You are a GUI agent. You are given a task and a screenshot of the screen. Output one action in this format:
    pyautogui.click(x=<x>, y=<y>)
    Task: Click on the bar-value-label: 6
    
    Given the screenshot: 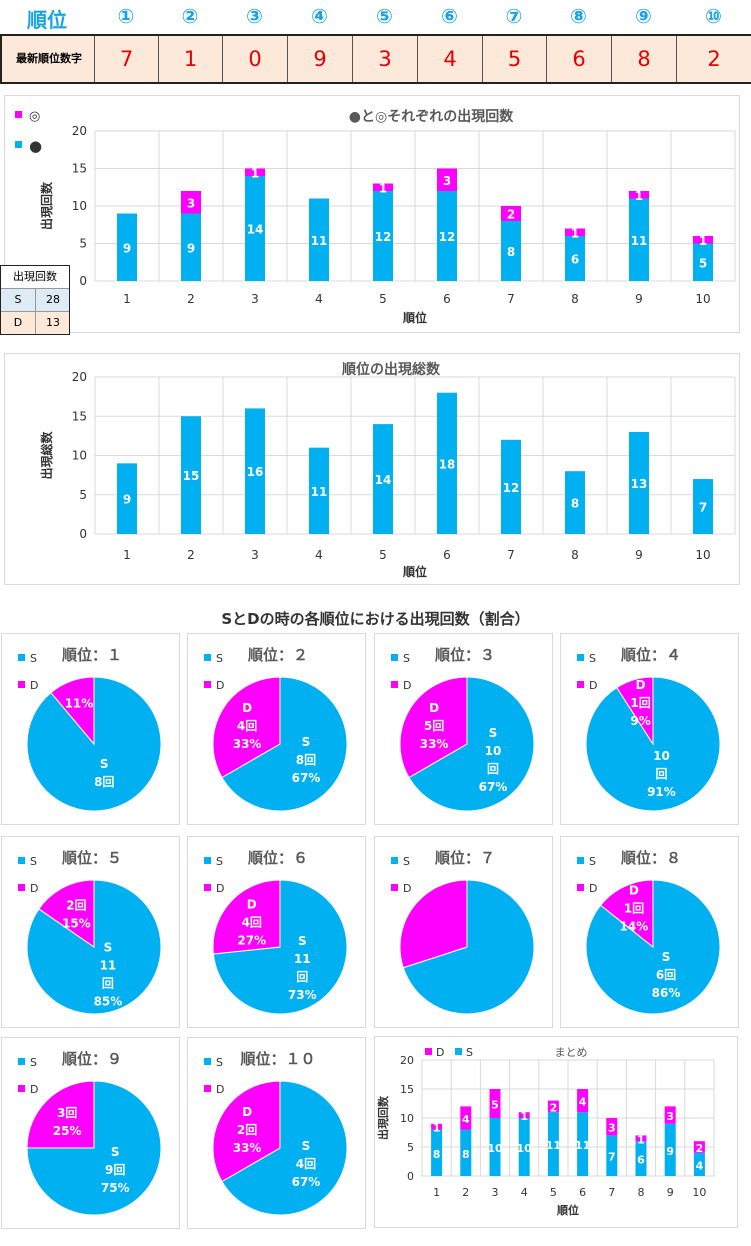 What is the action you would take?
    pyautogui.click(x=641, y=1160)
    